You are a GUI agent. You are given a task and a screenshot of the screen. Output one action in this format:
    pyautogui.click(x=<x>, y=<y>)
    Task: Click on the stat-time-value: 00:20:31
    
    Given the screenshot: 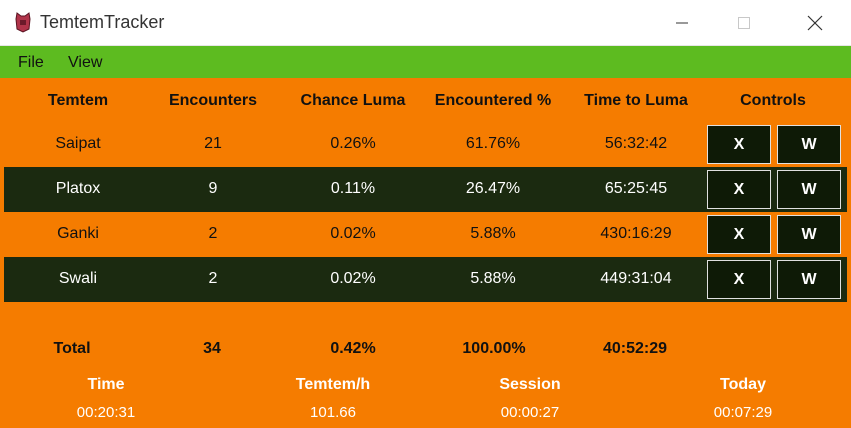 What is the action you would take?
    pyautogui.click(x=106, y=412)
    